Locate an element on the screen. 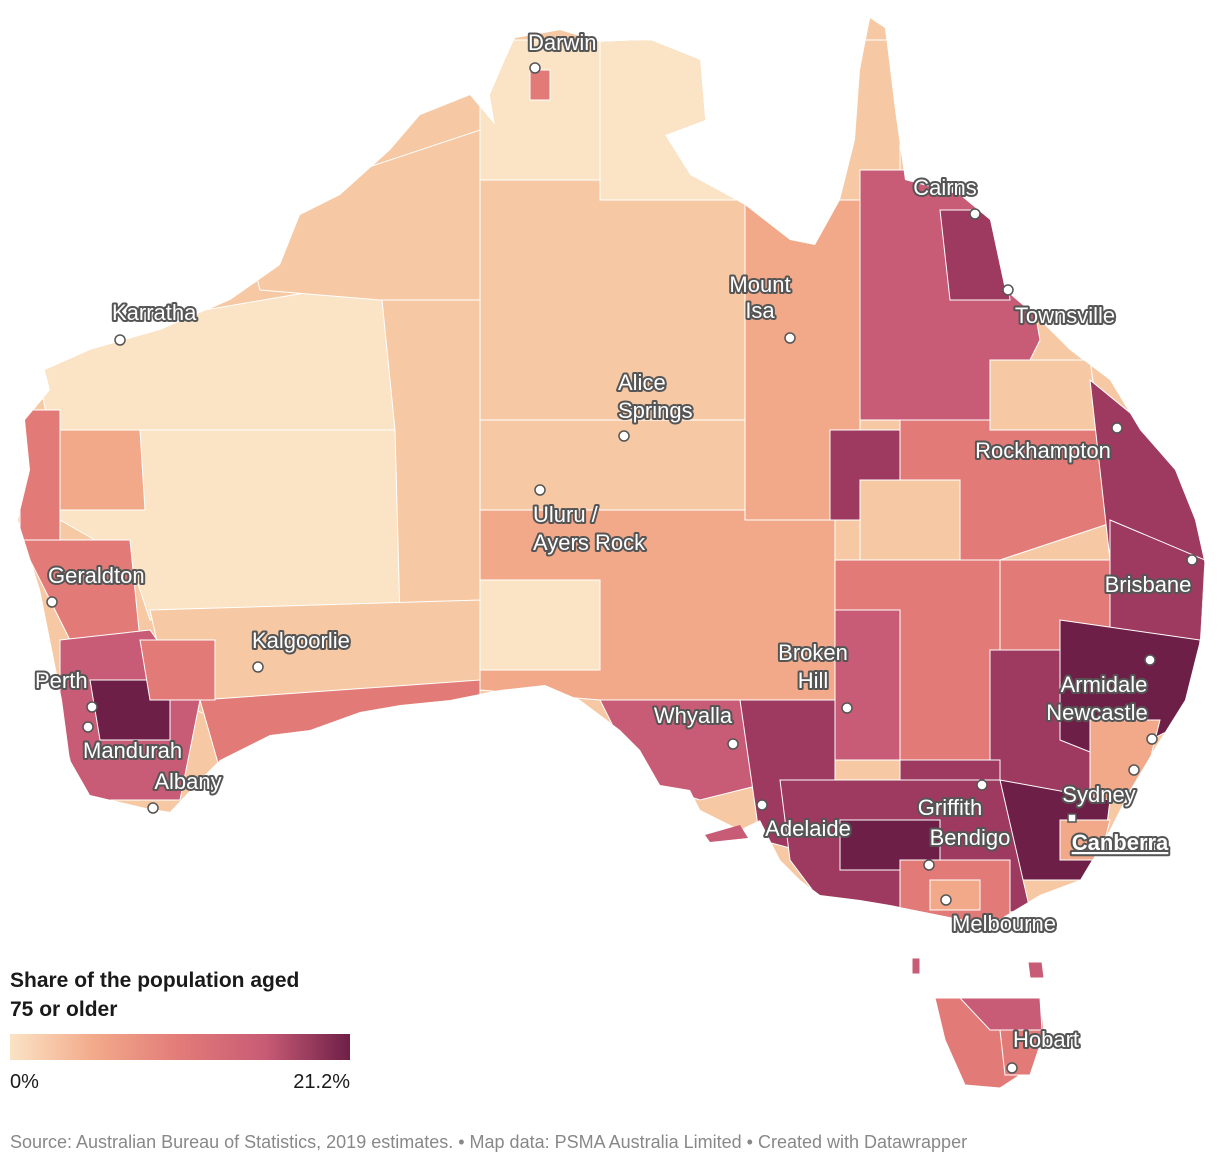 The image size is (1220, 1168). legend-title-line-2: 75 or older is located at coordinates (64, 1009).